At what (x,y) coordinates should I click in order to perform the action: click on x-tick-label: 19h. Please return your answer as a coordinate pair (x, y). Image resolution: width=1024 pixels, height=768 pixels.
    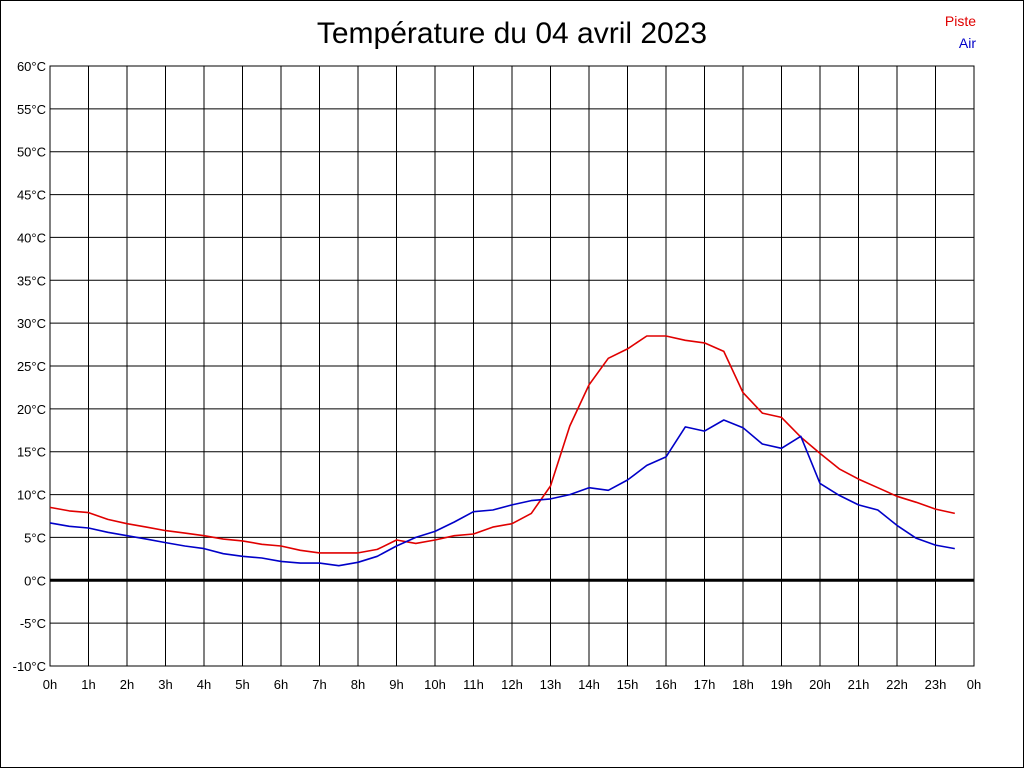
    Looking at the image, I should click on (782, 684).